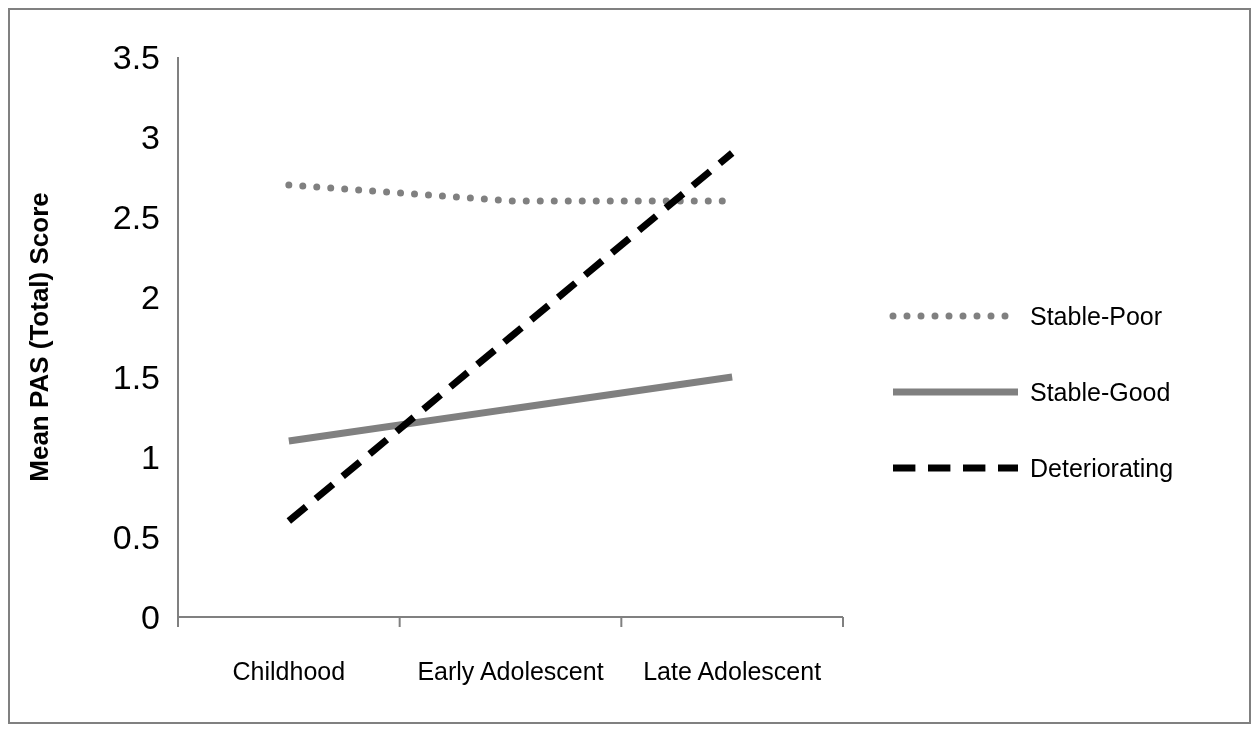 This screenshot has height=732, width=1259. What do you see at coordinates (150, 616) in the screenshot?
I see `y-tick-label: 0` at bounding box center [150, 616].